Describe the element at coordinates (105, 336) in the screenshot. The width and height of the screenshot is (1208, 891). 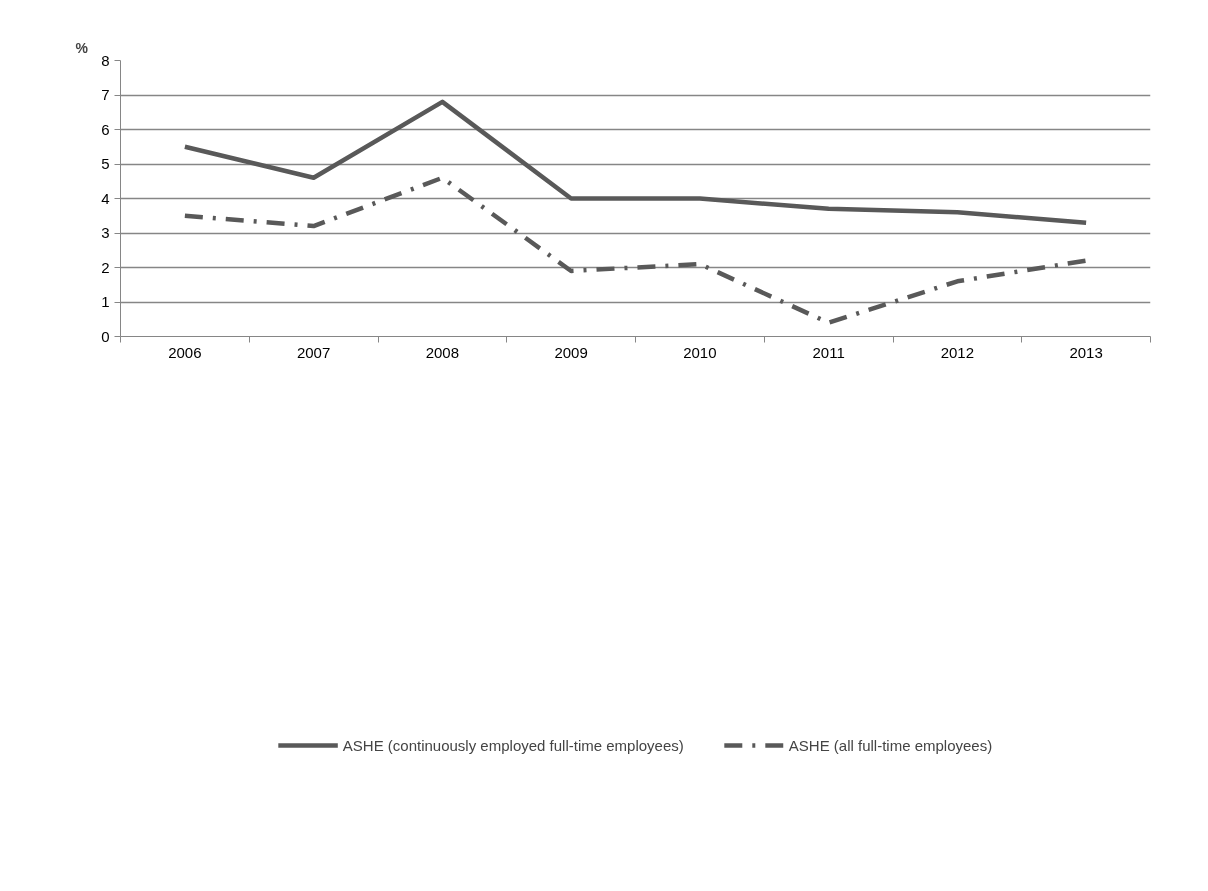
I see `y-tick-label: 0` at that location.